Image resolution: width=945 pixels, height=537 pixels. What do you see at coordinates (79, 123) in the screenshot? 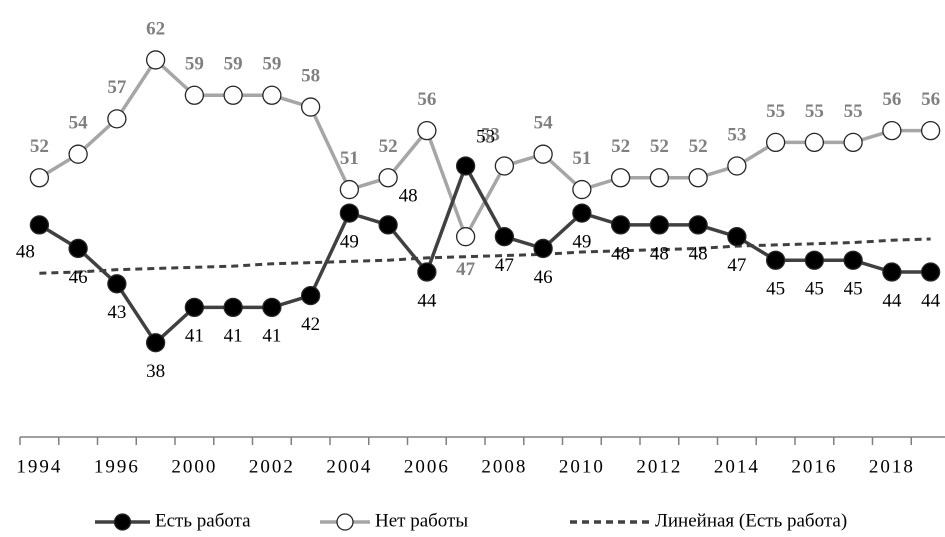
I see `data-label: 54` at bounding box center [79, 123].